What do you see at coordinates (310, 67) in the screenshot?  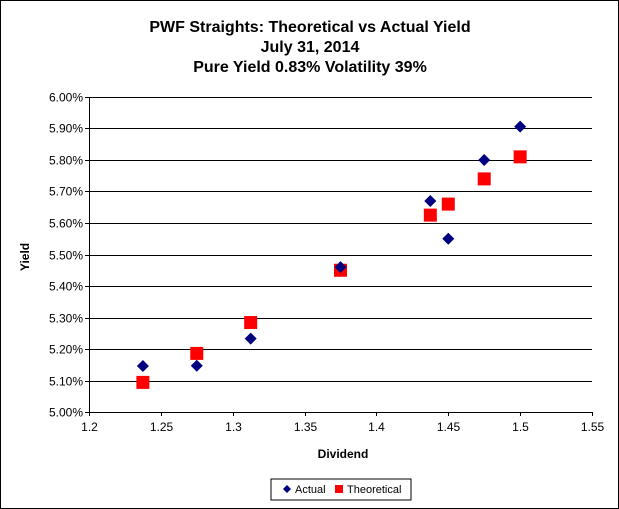 I see `chart-title-line-3: Pure Yield 0.83% Volatility 39%` at bounding box center [310, 67].